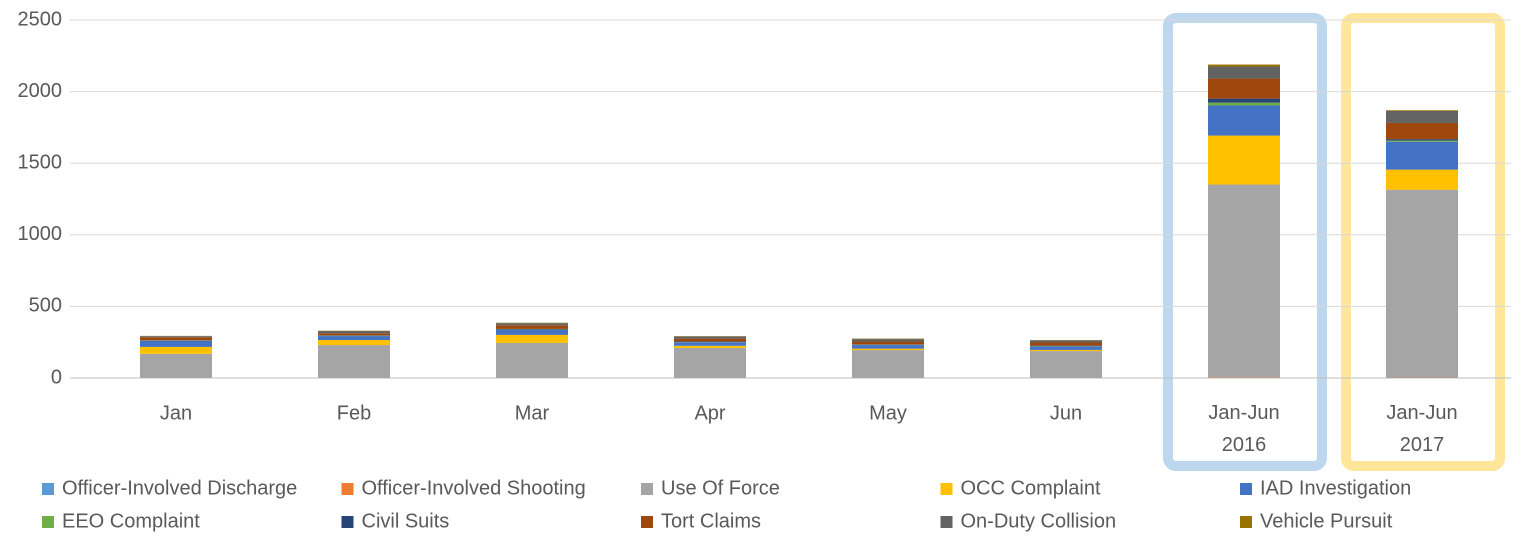 The height and width of the screenshot is (539, 1530). What do you see at coordinates (40, 162) in the screenshot?
I see `y-tick-label: 1500` at bounding box center [40, 162].